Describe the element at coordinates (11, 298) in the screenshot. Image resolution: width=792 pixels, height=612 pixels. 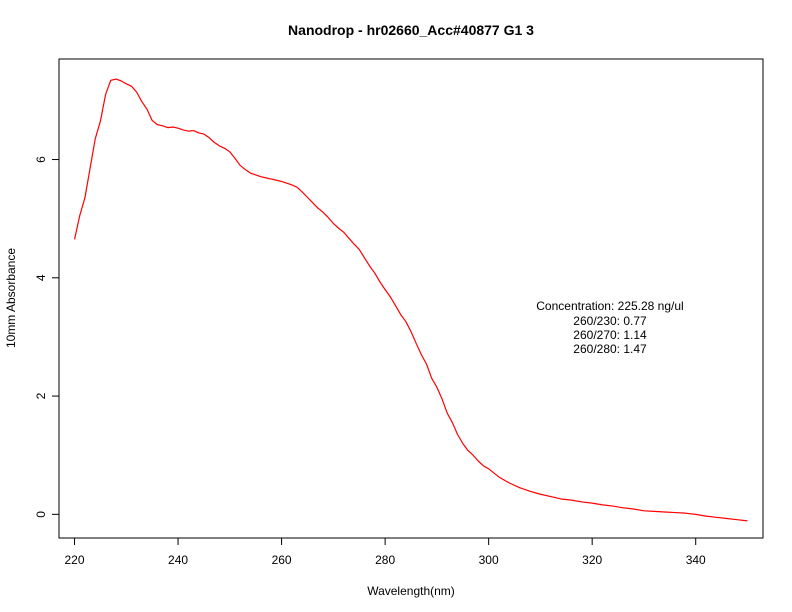
I see `y-axis-label: 10mm Absorbance` at that location.